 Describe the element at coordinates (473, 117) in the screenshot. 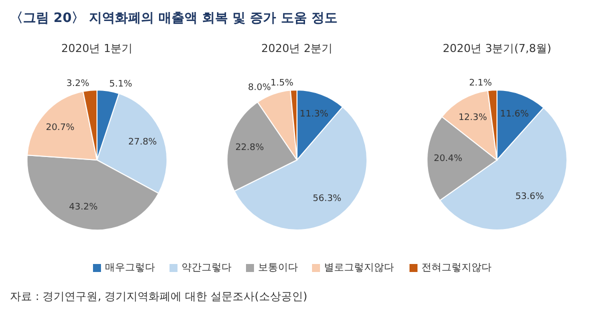

I see `data-label: 12.3%` at that location.